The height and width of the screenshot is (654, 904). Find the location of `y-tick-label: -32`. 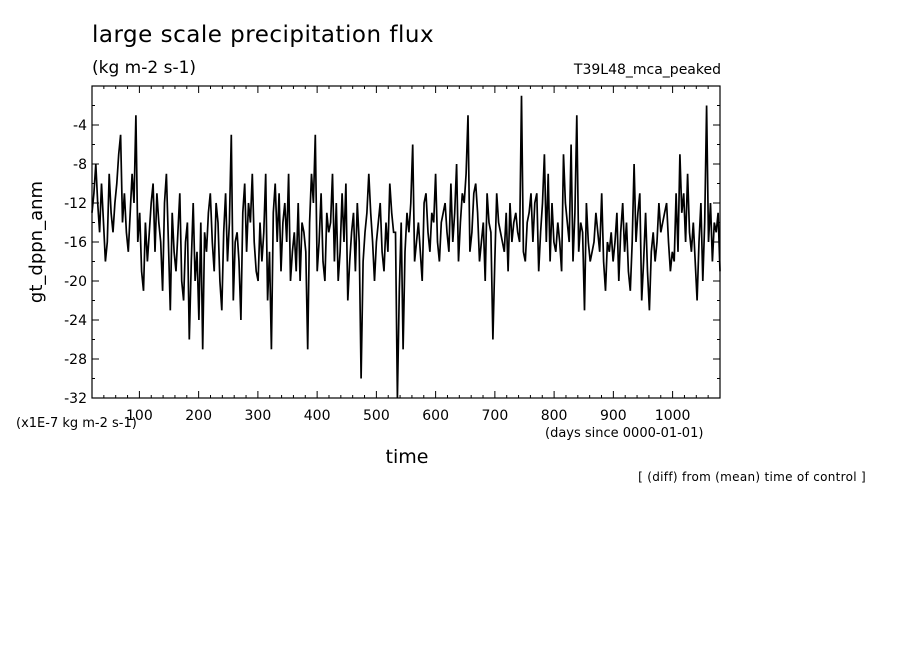

y-tick-label: -32 is located at coordinates (75, 399).